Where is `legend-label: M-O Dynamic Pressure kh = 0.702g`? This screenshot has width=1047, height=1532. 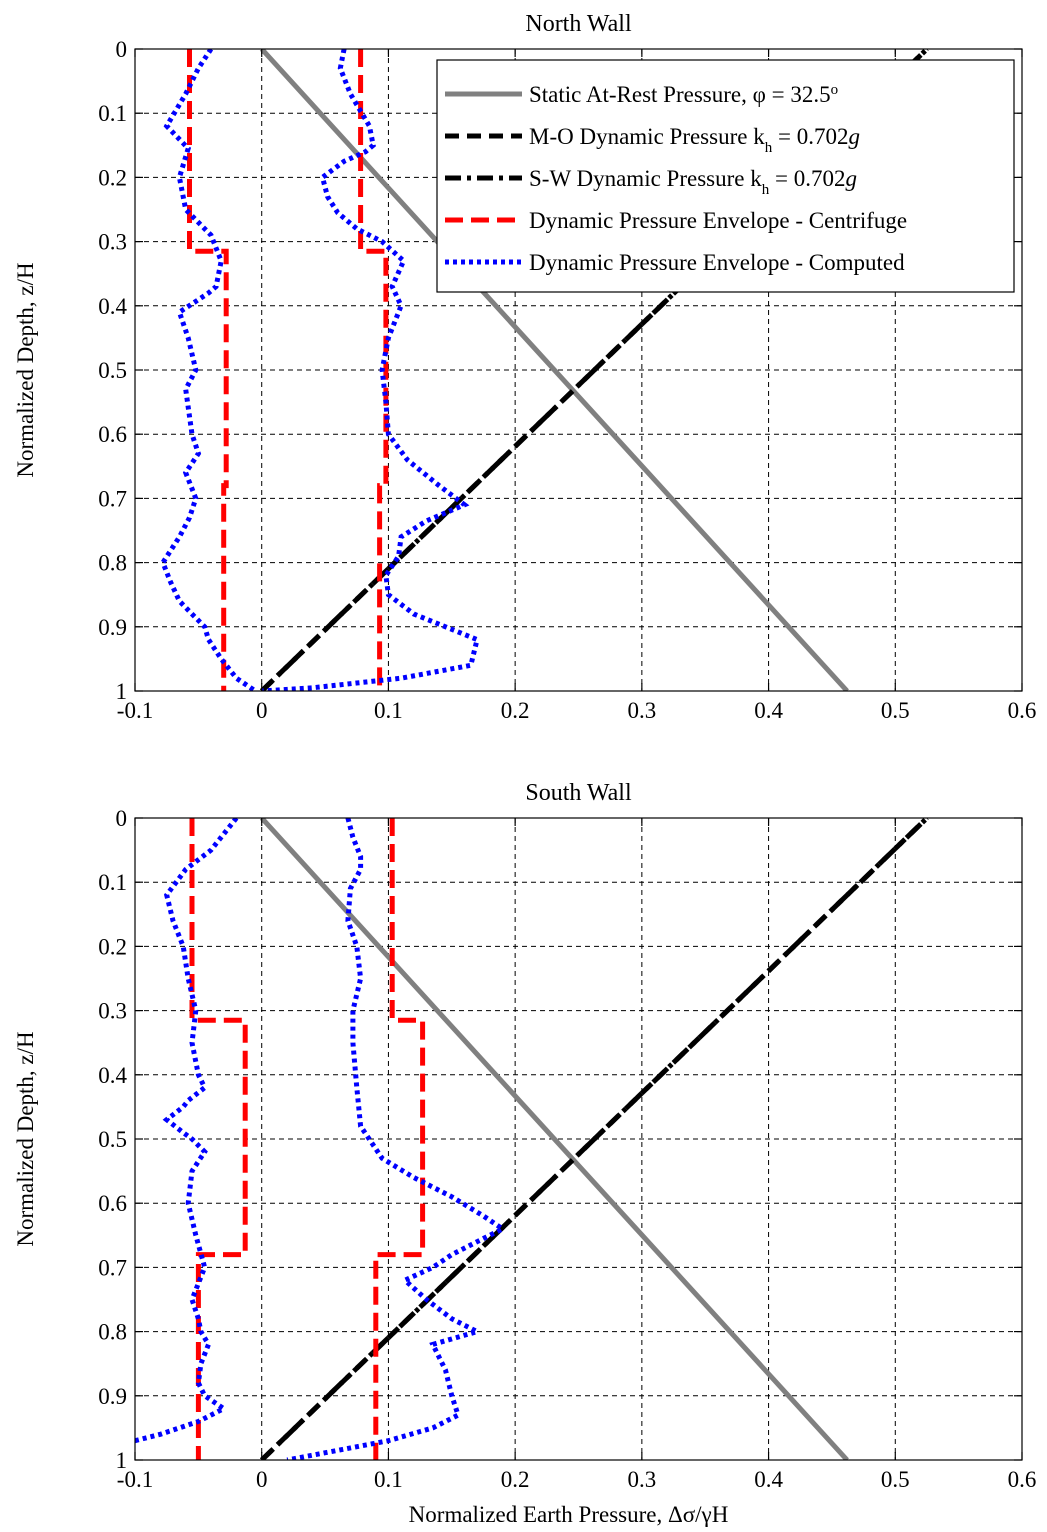
legend-label: M-O Dynamic Pressure kh = 0.702g is located at coordinates (694, 140).